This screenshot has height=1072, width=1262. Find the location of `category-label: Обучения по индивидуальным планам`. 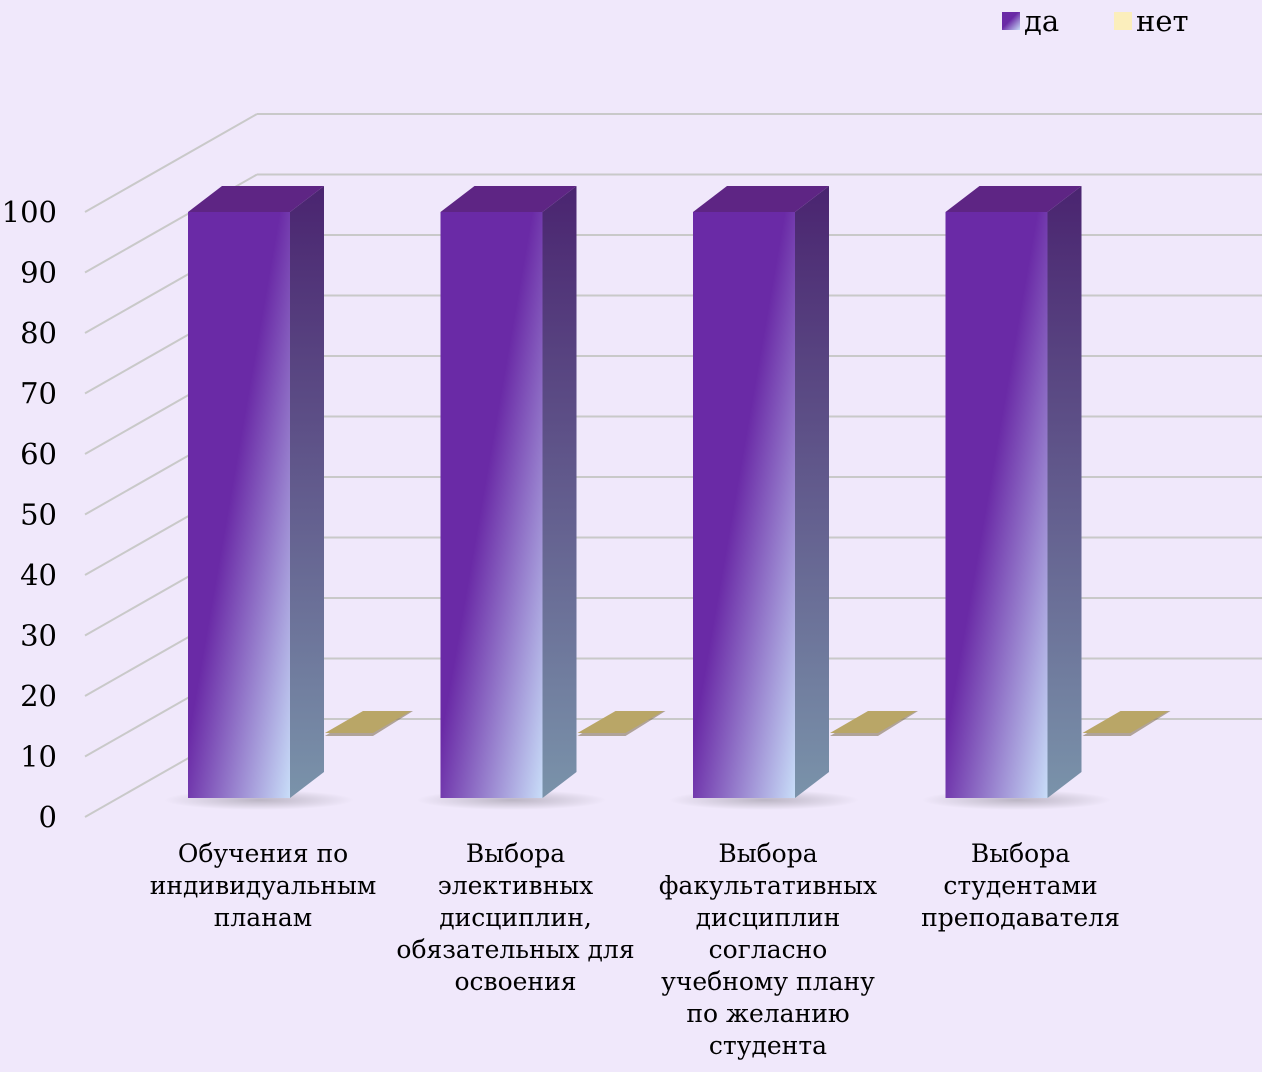

category-label: Обучения по индивидуальным планам is located at coordinates (263, 885).